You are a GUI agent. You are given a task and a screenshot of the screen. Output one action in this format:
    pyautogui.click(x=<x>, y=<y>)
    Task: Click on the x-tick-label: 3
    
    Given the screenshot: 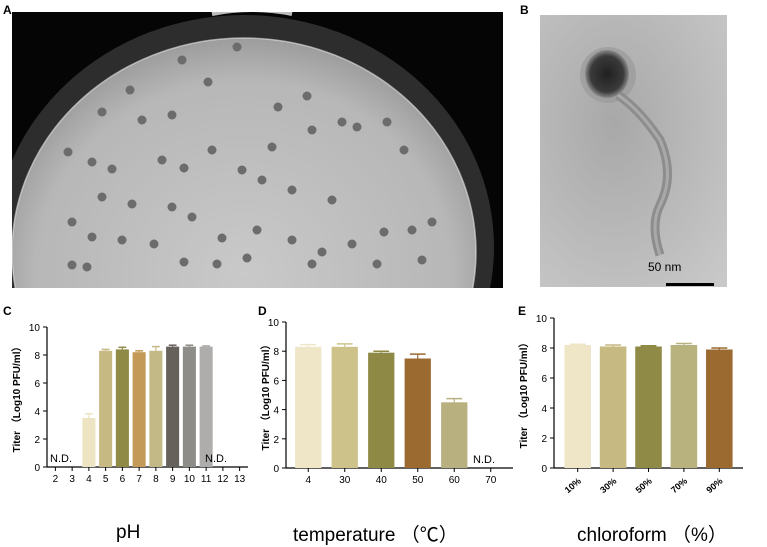 What is the action you would take?
    pyautogui.click(x=72, y=479)
    